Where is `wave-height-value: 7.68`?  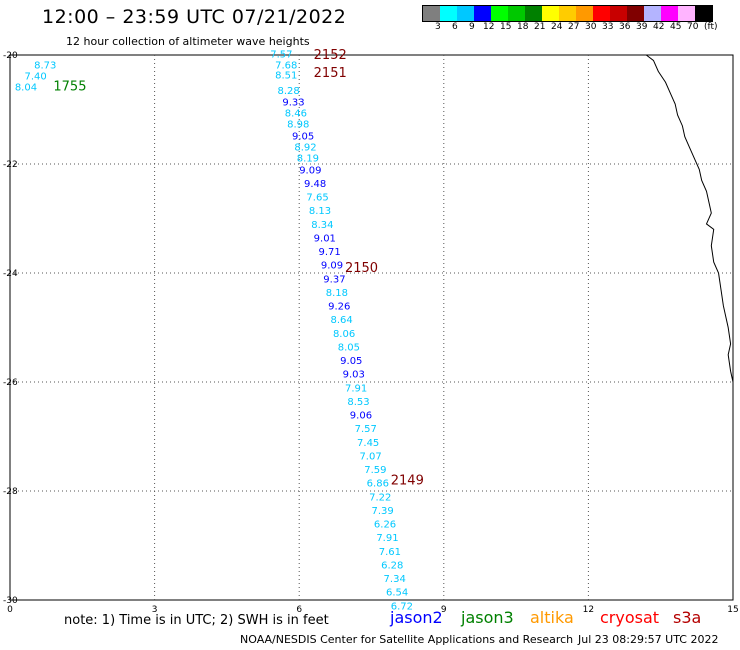
wave-height-value: 7.68 is located at coordinates (286, 66).